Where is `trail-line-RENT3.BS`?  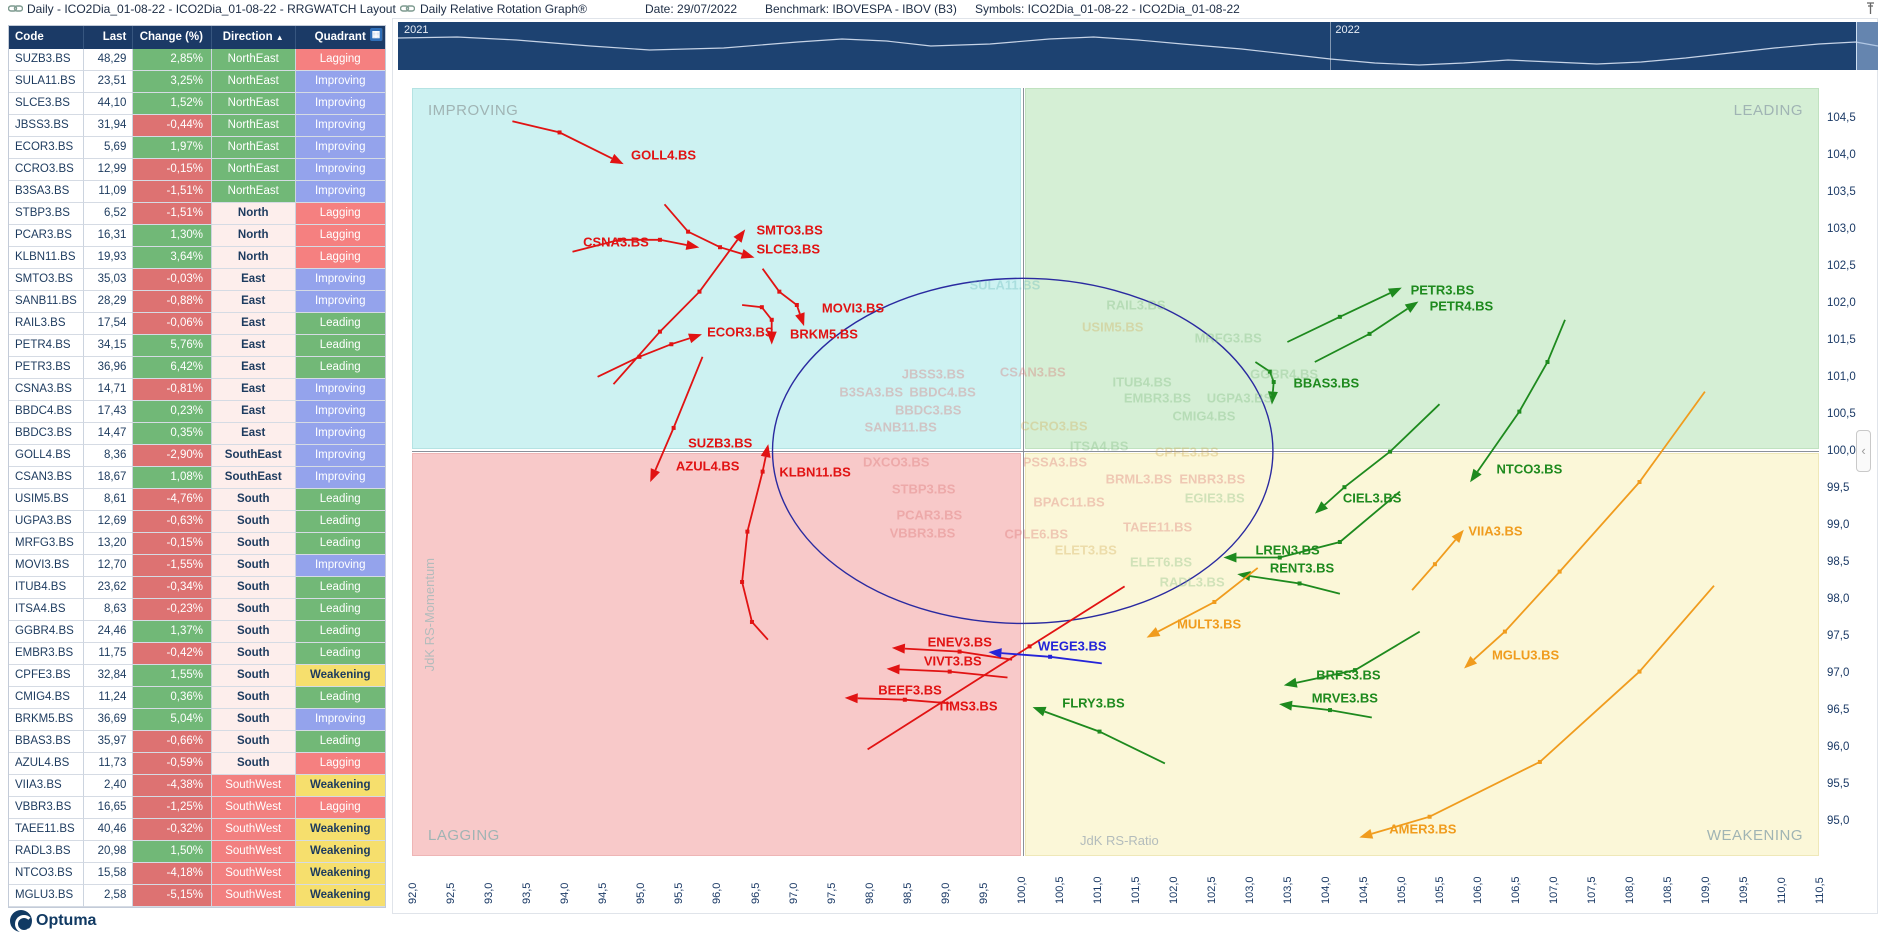
trail-line-RENT3.BS is located at coordinates (1295, 585).